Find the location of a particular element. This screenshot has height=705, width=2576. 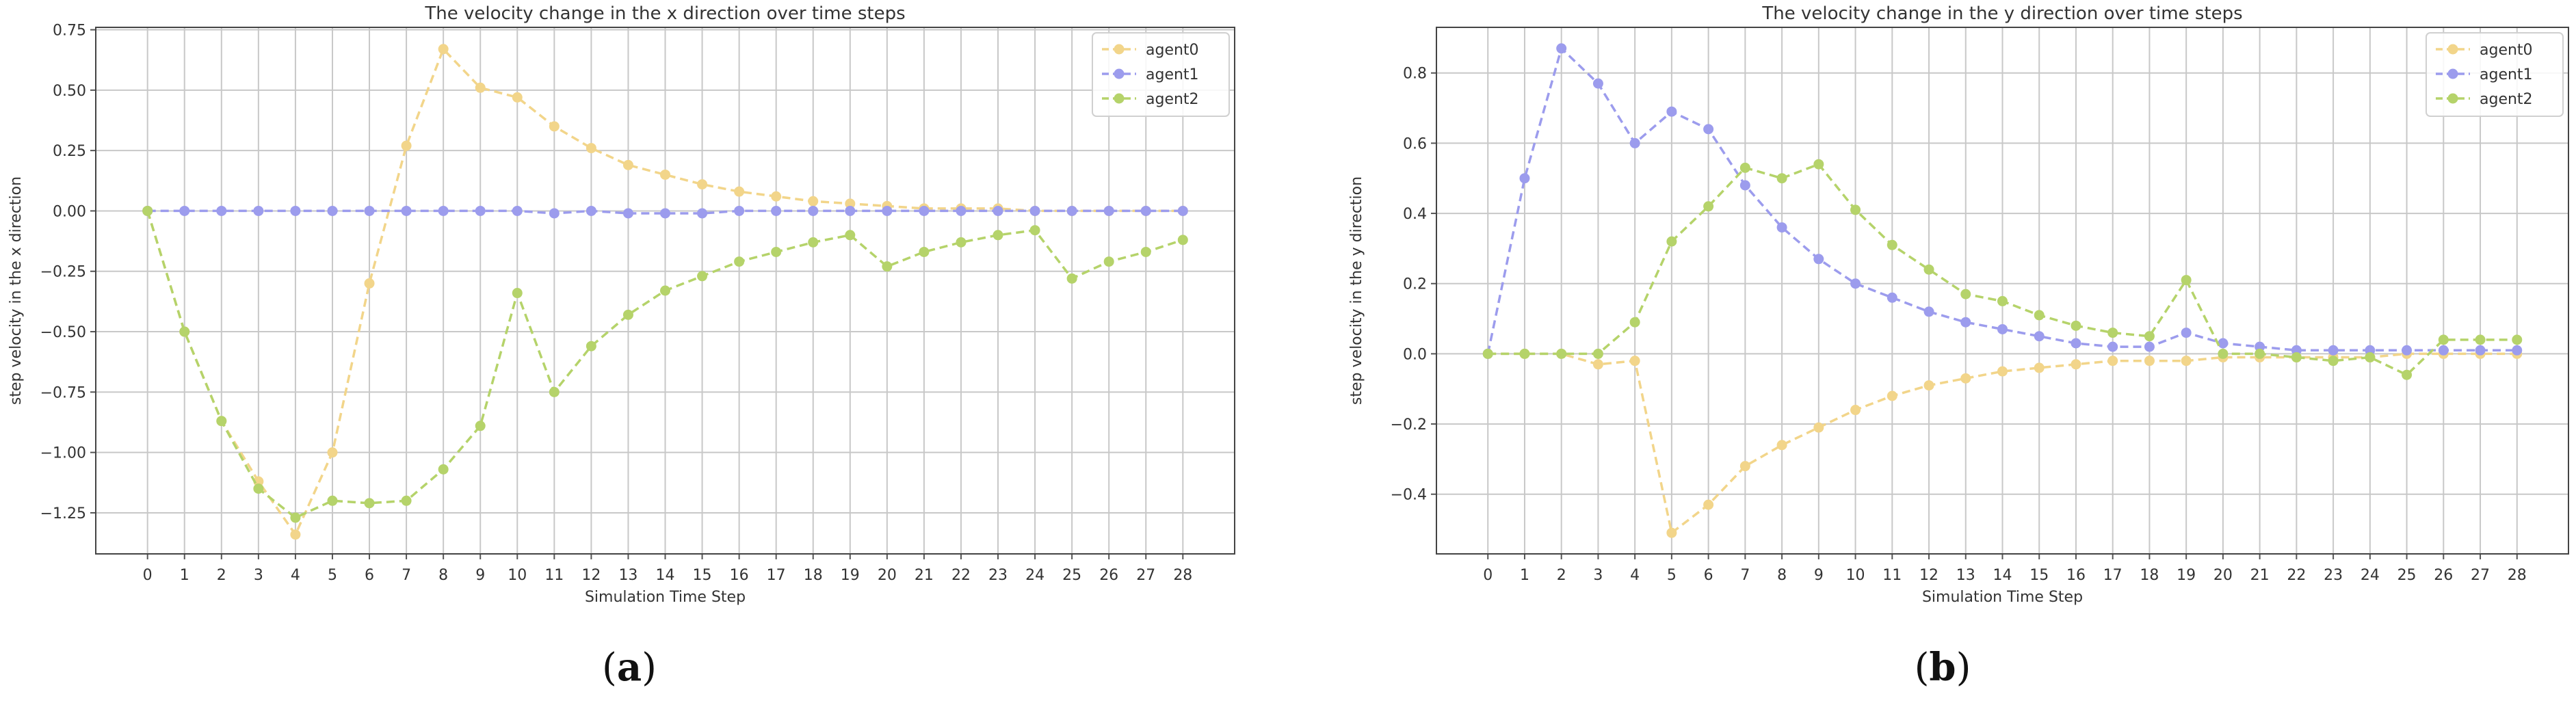

y-tick-label: −0.2 is located at coordinates (1409, 425).